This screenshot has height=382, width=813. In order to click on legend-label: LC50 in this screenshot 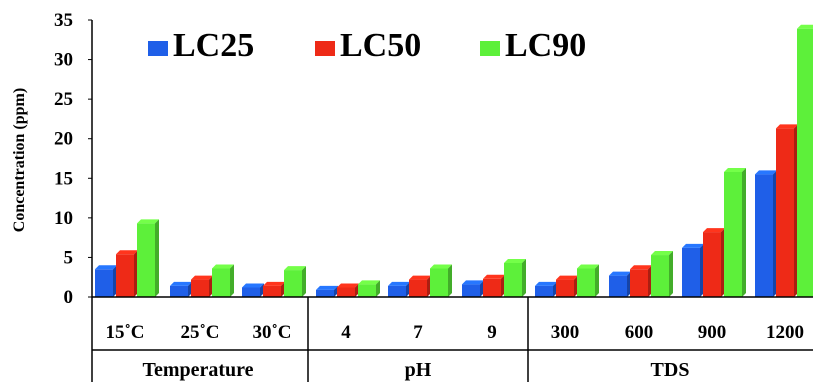, I will do `click(380, 45)`.